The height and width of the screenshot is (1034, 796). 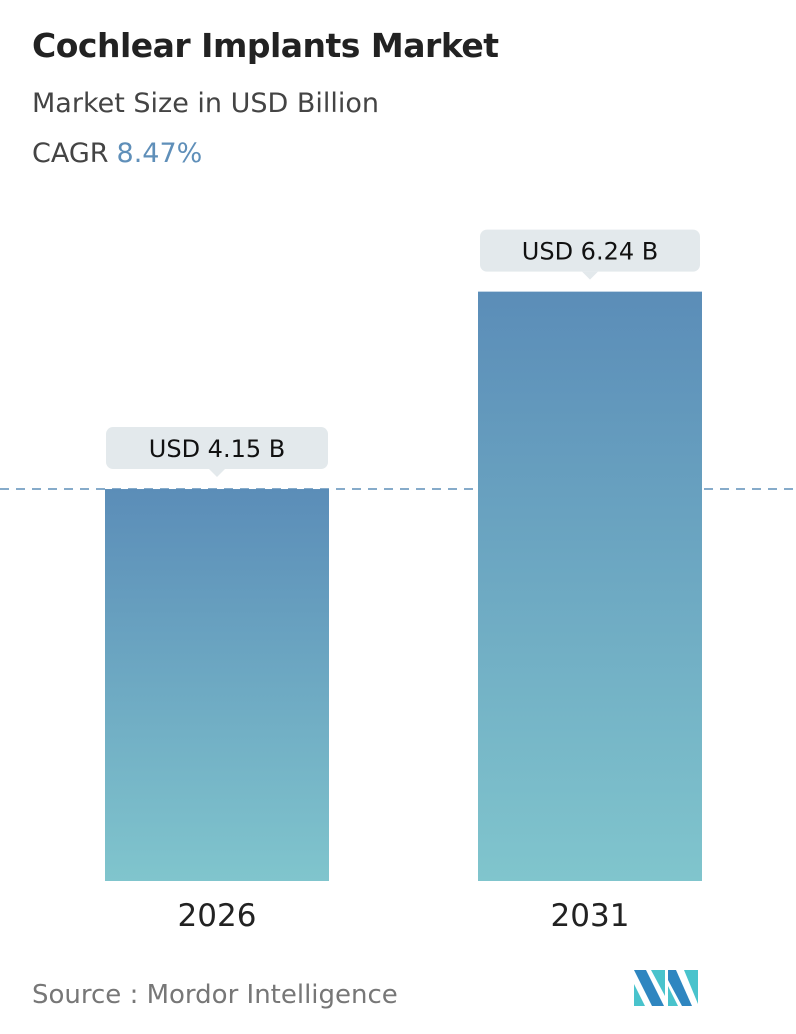 I want to click on source-text: Source : Mordor Intelligence, so click(x=215, y=995).